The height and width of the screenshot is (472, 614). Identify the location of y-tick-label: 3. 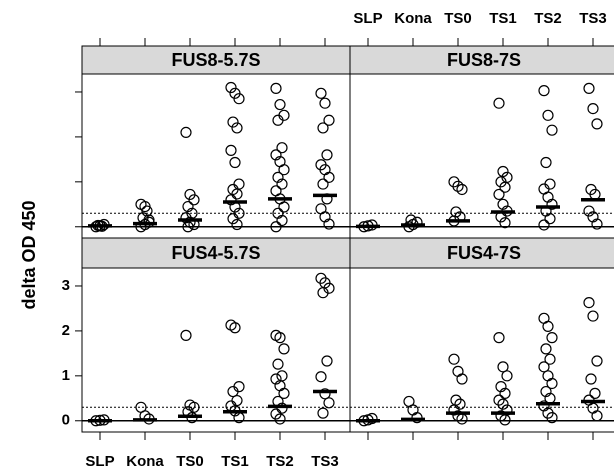
(66, 285).